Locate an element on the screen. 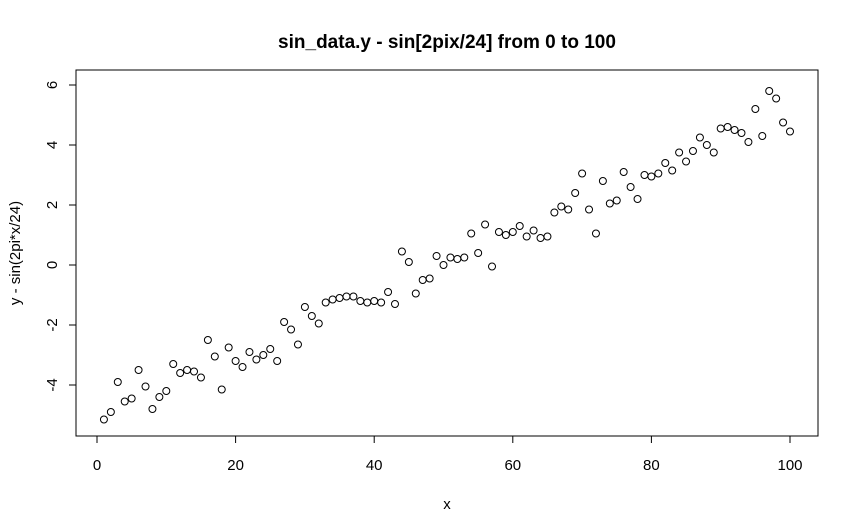 The image size is (858, 532). y-tick-label: 0 is located at coordinates (52, 265).